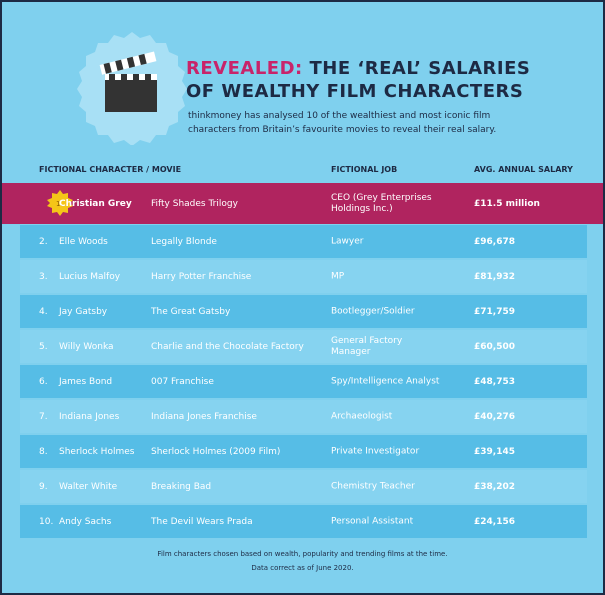  I want to click on character: Sherlock Holmes, so click(97, 451).